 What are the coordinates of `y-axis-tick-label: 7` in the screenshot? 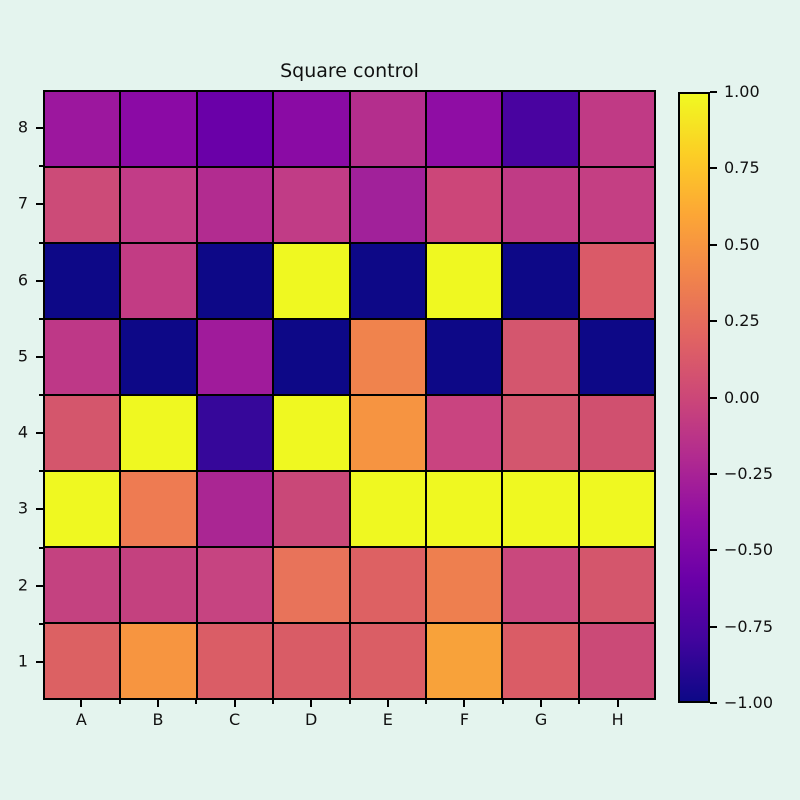 It's located at (22, 204).